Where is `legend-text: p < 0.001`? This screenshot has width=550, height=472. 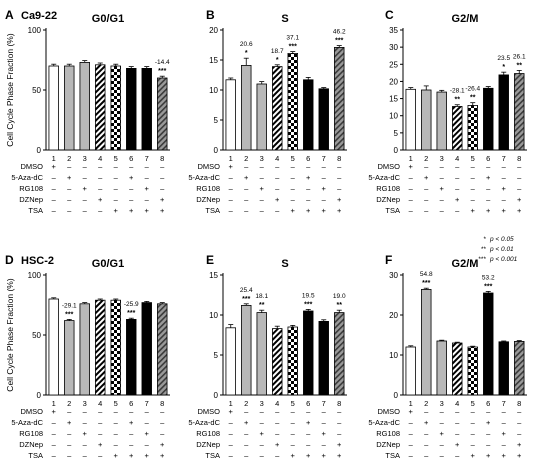 legend-text: p < 0.001 is located at coordinates (503, 259).